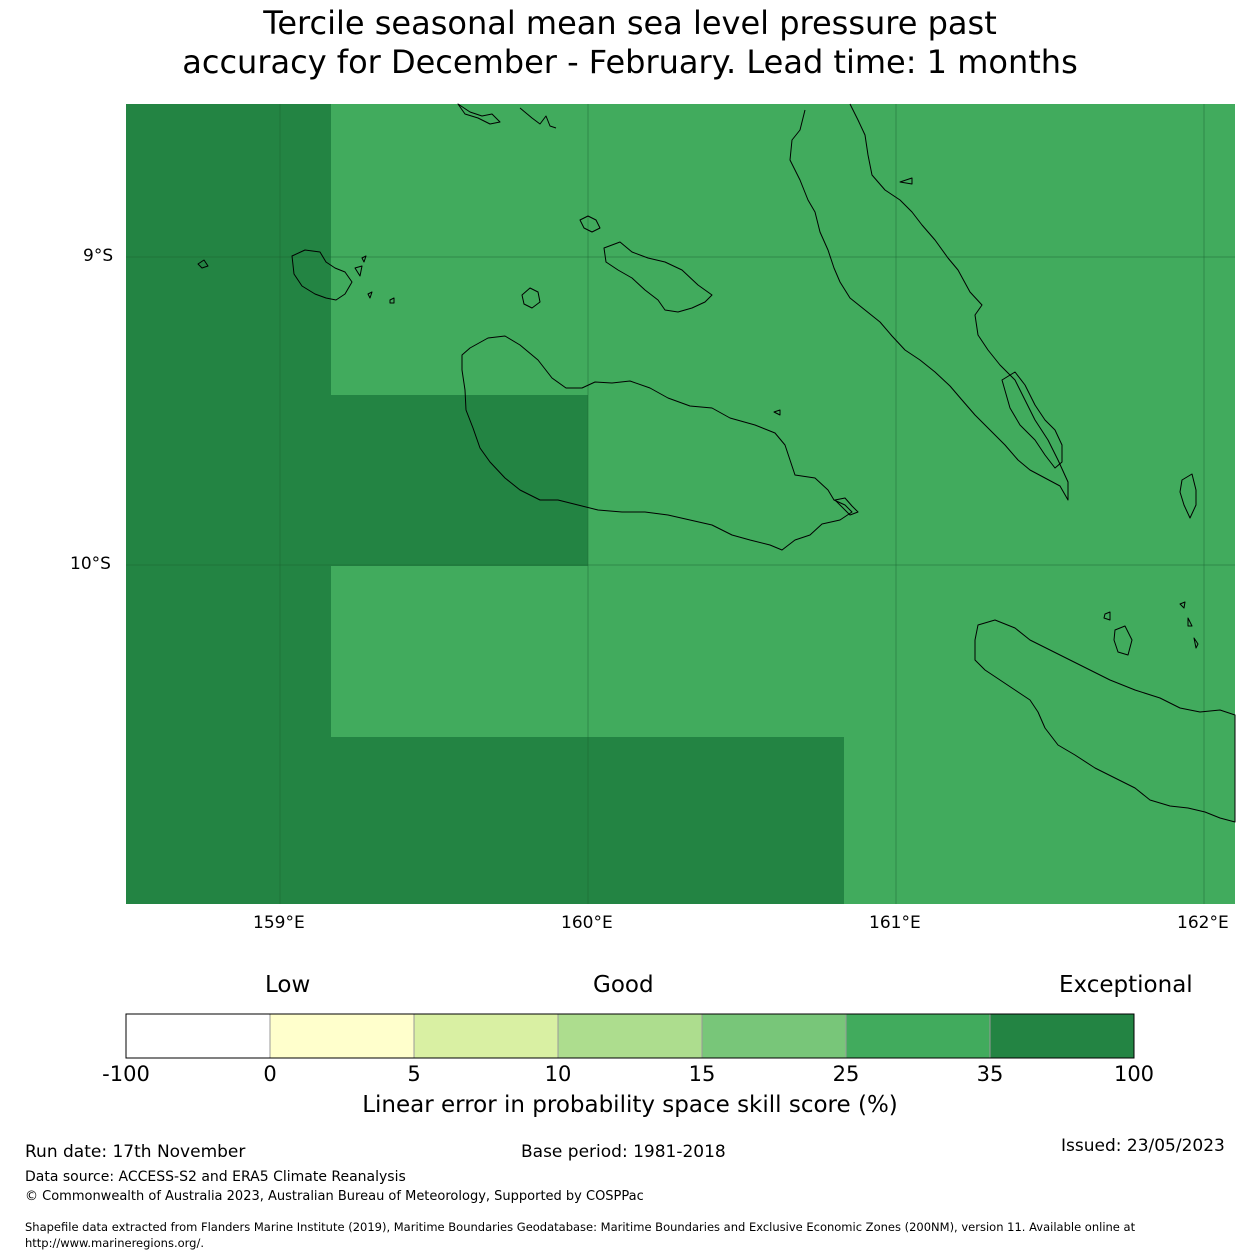 This screenshot has height=1260, width=1260. What do you see at coordinates (587, 820) in the screenshot?
I see `skill-cell-south` at bounding box center [587, 820].